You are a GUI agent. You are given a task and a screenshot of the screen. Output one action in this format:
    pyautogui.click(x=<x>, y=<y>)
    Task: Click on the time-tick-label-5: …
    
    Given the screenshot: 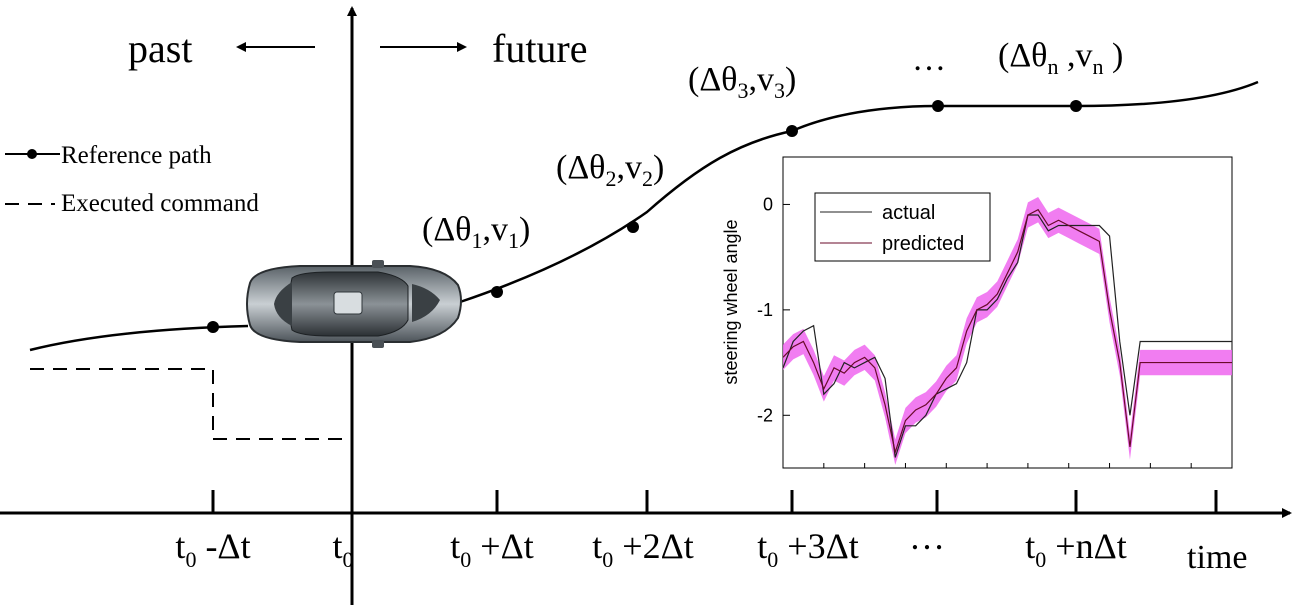 What is the action you would take?
    pyautogui.click(x=927, y=537)
    